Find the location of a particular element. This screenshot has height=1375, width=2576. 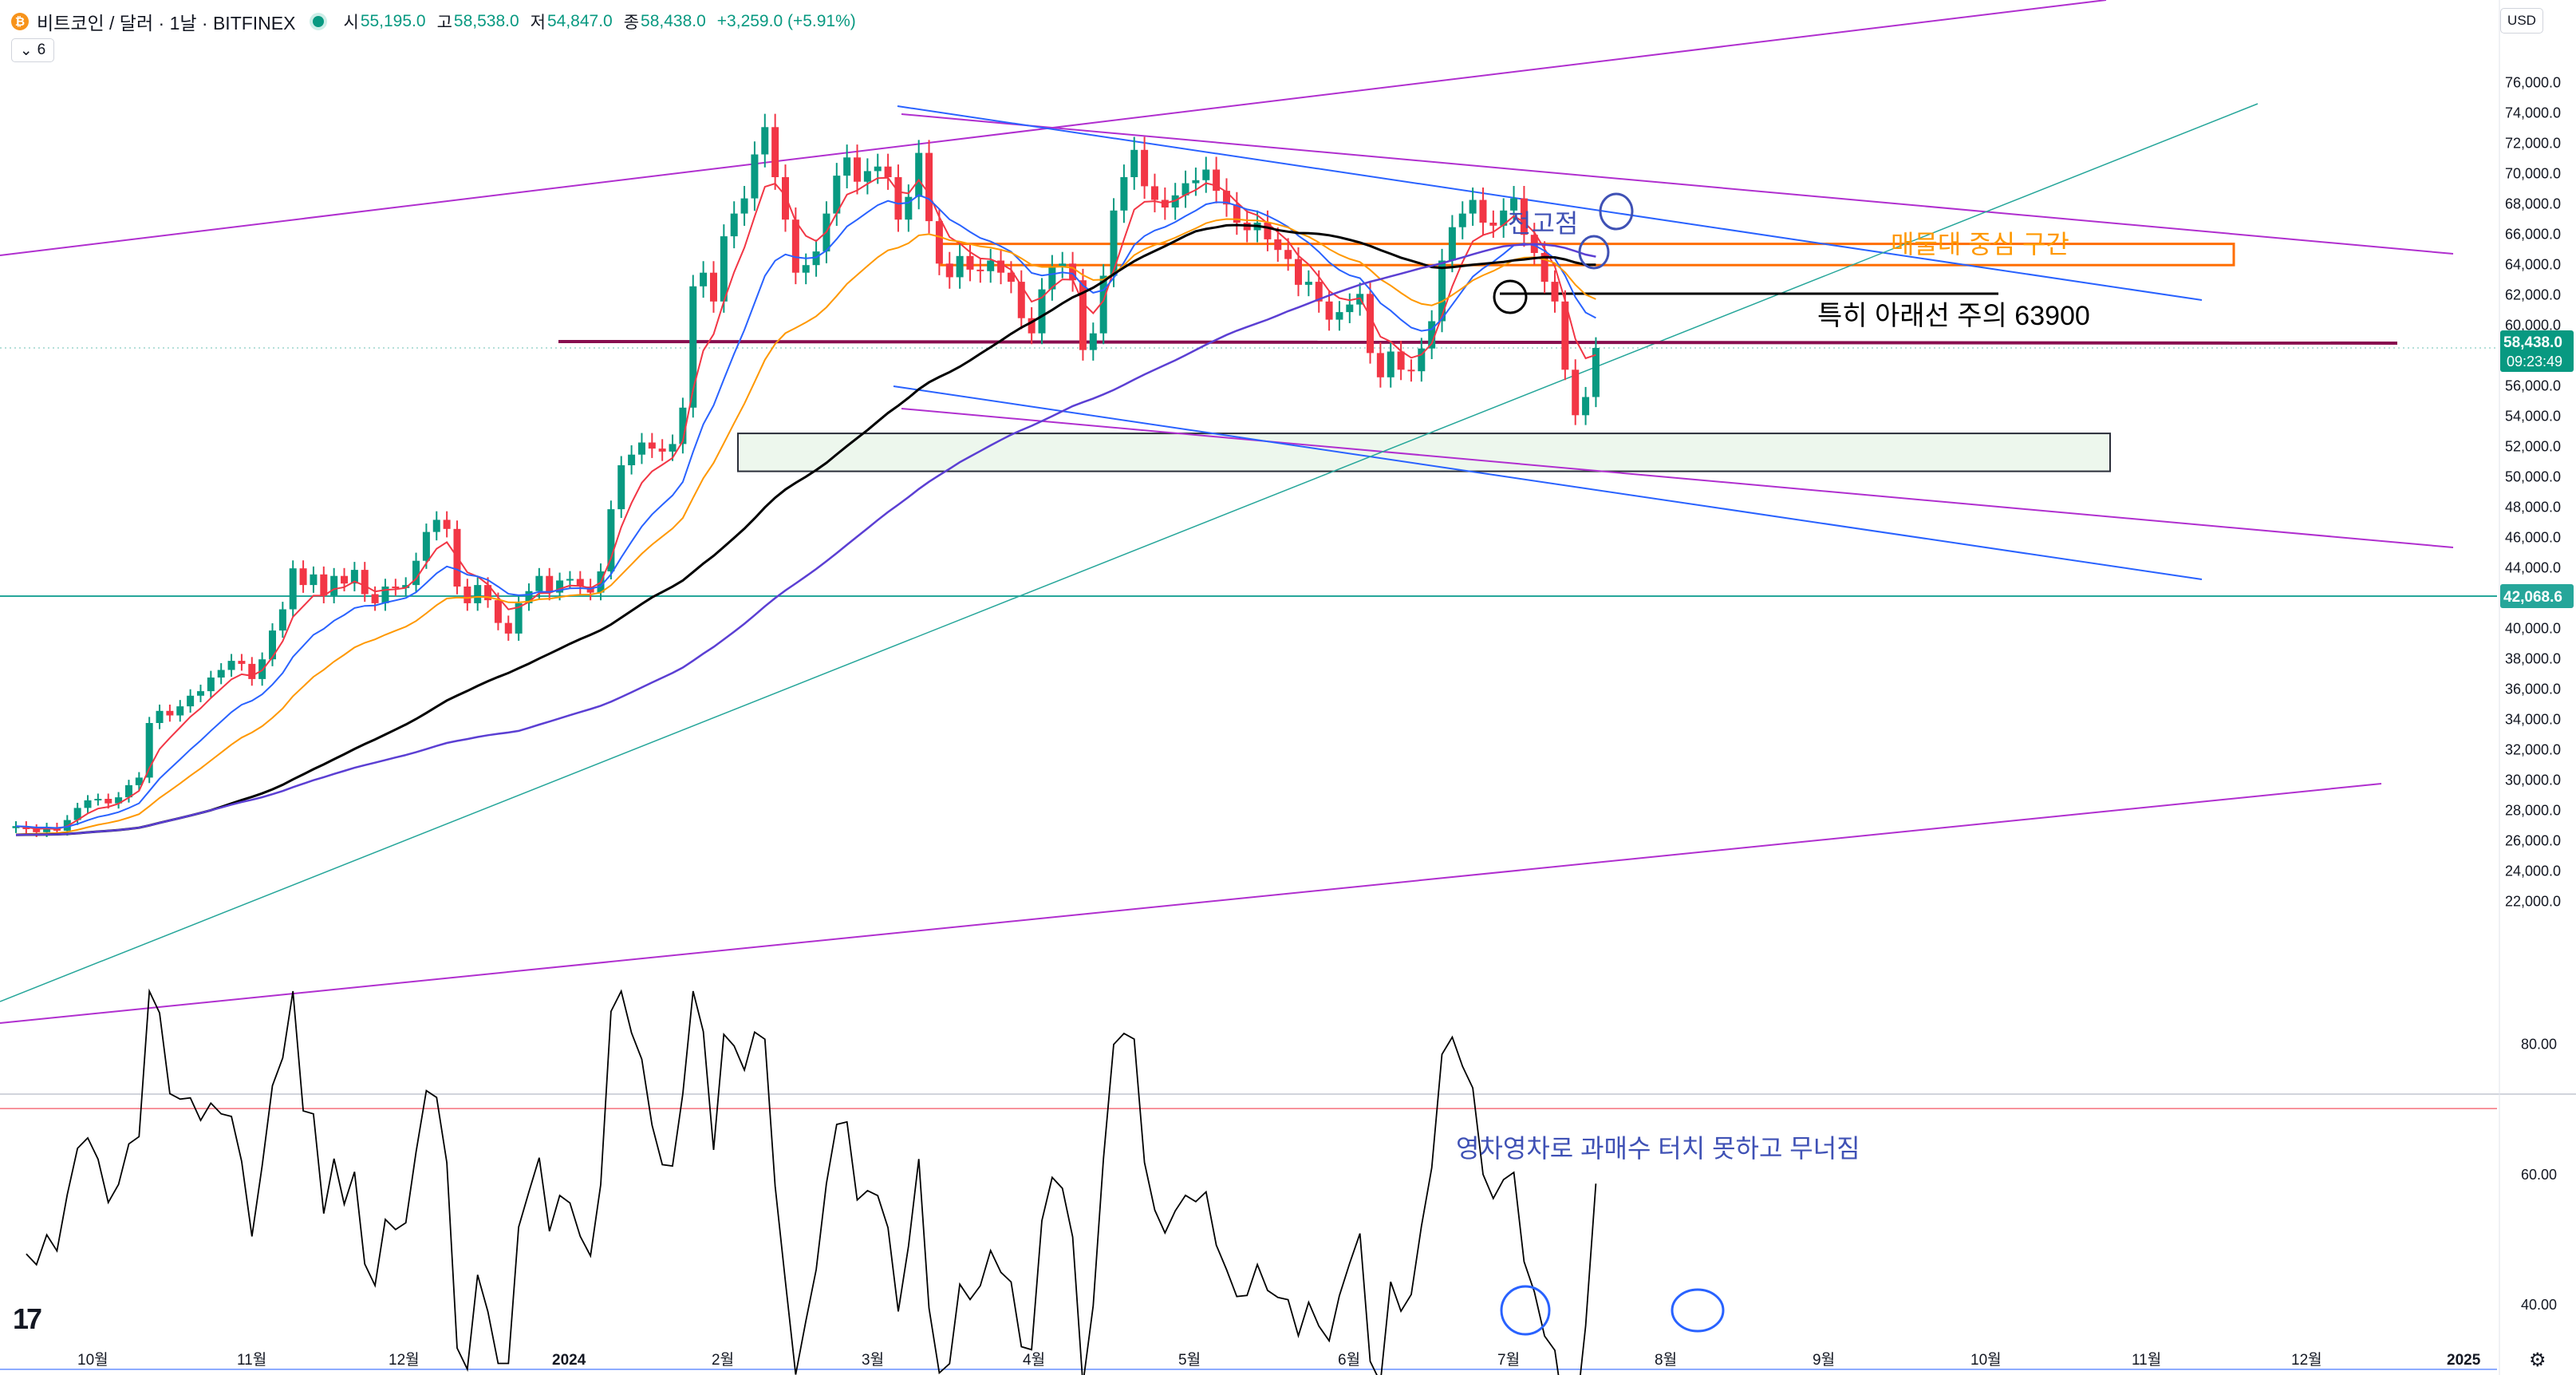

currency-button: USD is located at coordinates (2522, 21).